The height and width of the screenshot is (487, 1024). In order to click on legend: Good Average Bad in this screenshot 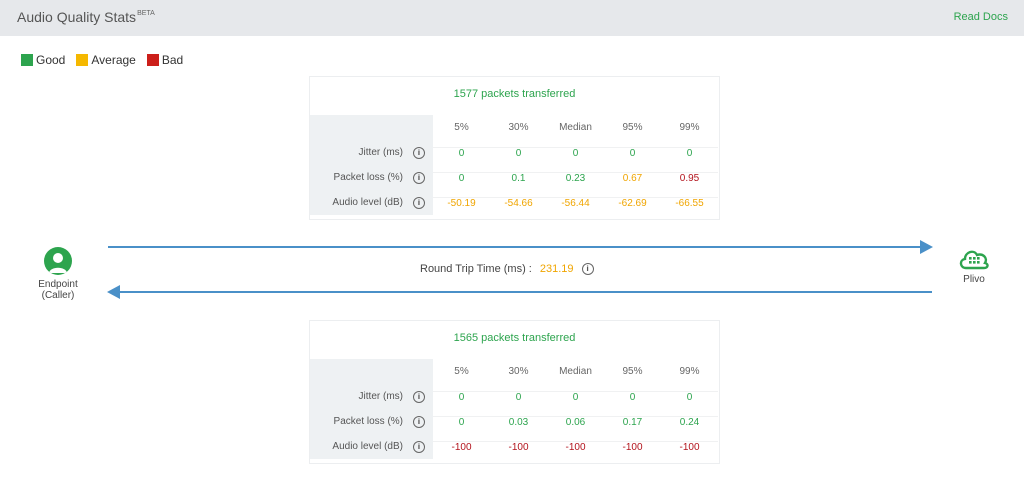, I will do `click(102, 60)`.